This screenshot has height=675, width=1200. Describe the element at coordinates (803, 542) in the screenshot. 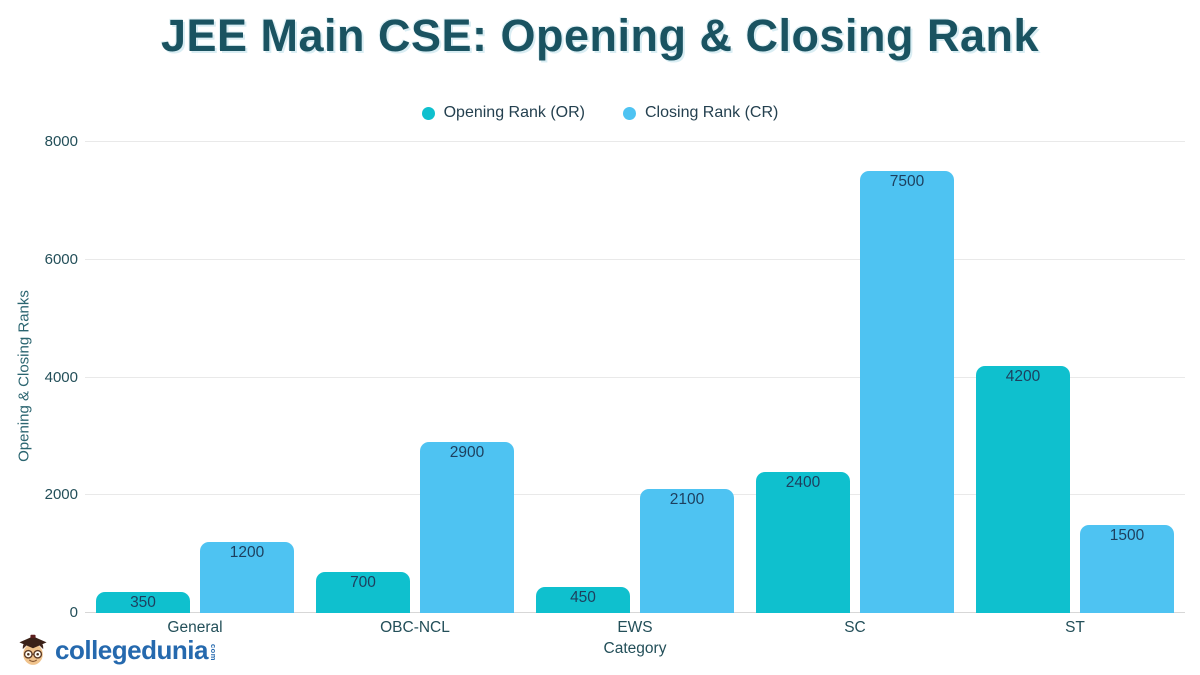

I see `bar-opening-rank-SC: 2400` at that location.